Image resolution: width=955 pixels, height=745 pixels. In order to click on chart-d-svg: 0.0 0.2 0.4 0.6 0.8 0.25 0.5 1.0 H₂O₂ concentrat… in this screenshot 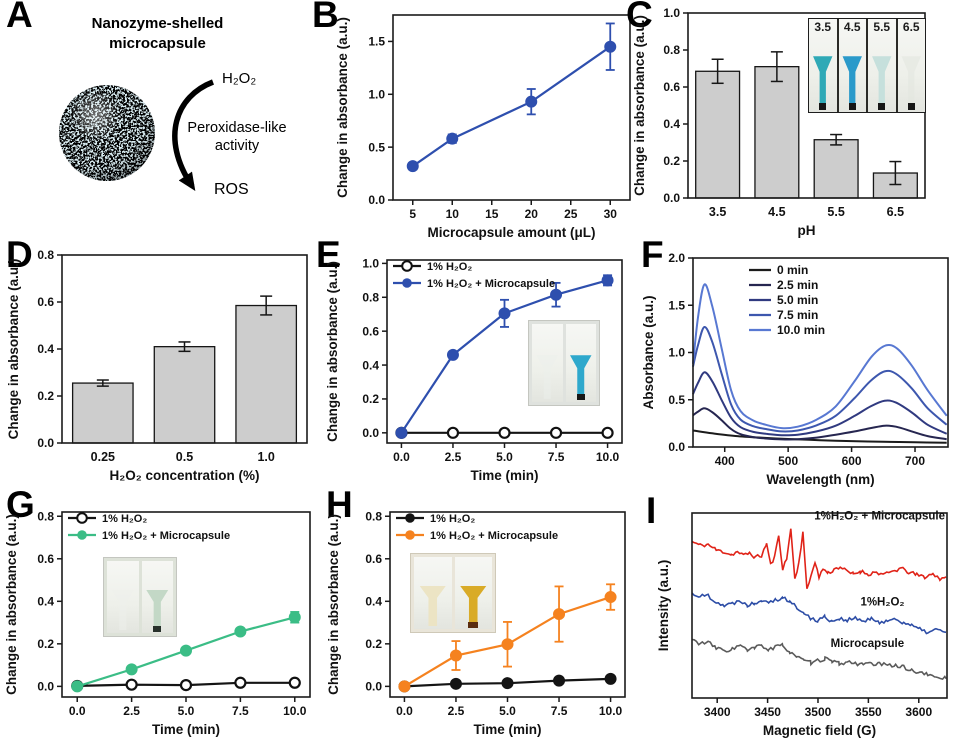, I will do `click(157, 365)`.